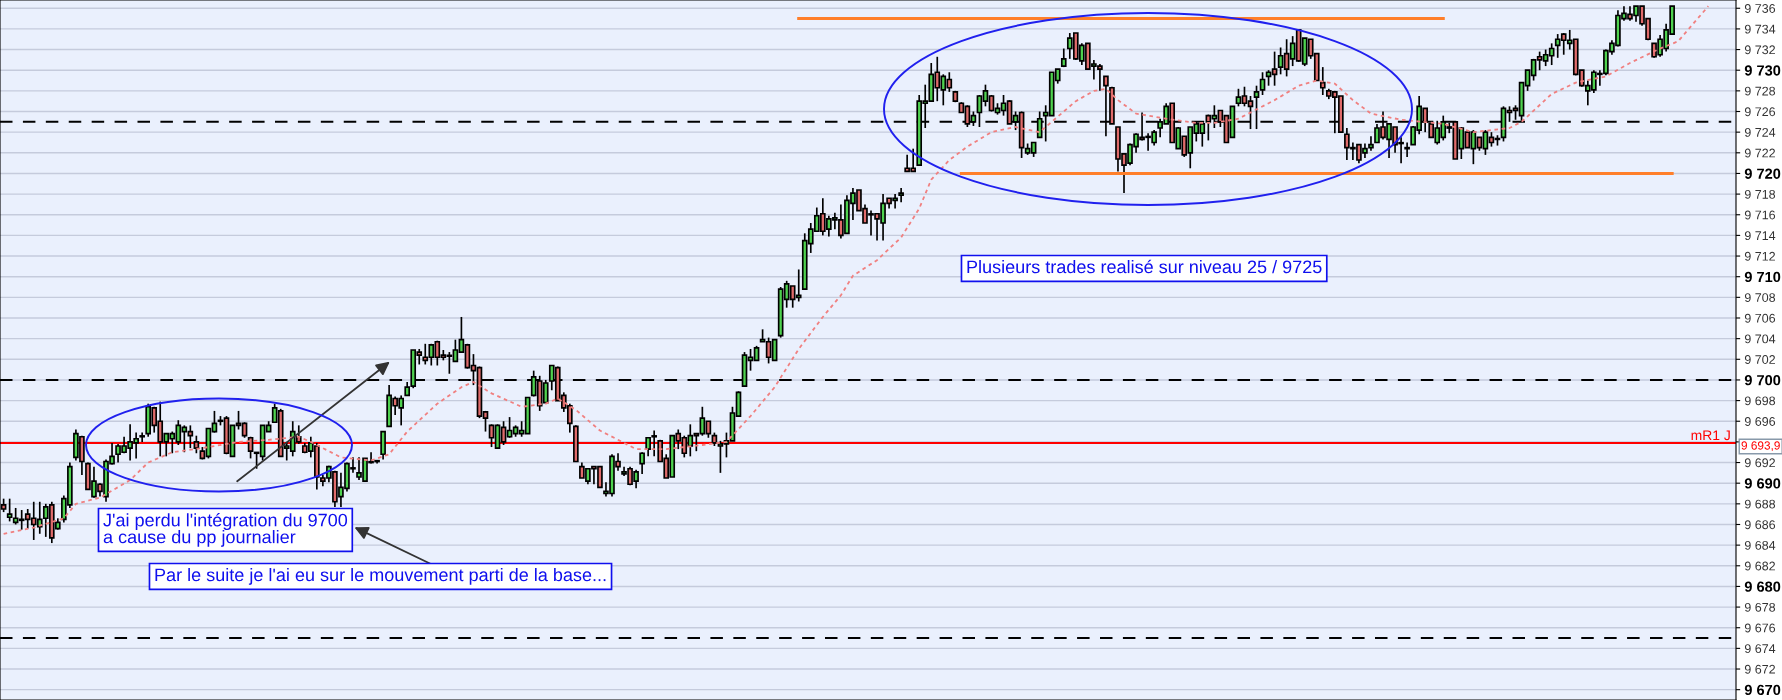 The width and height of the screenshot is (1782, 700). What do you see at coordinates (1760, 628) in the screenshot?
I see `y-tick-label: 9 676` at bounding box center [1760, 628].